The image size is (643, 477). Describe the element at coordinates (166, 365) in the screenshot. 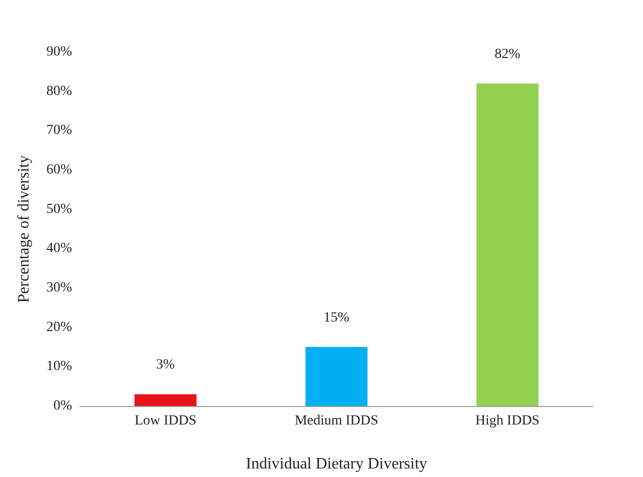

I see `data-label: 3%` at that location.